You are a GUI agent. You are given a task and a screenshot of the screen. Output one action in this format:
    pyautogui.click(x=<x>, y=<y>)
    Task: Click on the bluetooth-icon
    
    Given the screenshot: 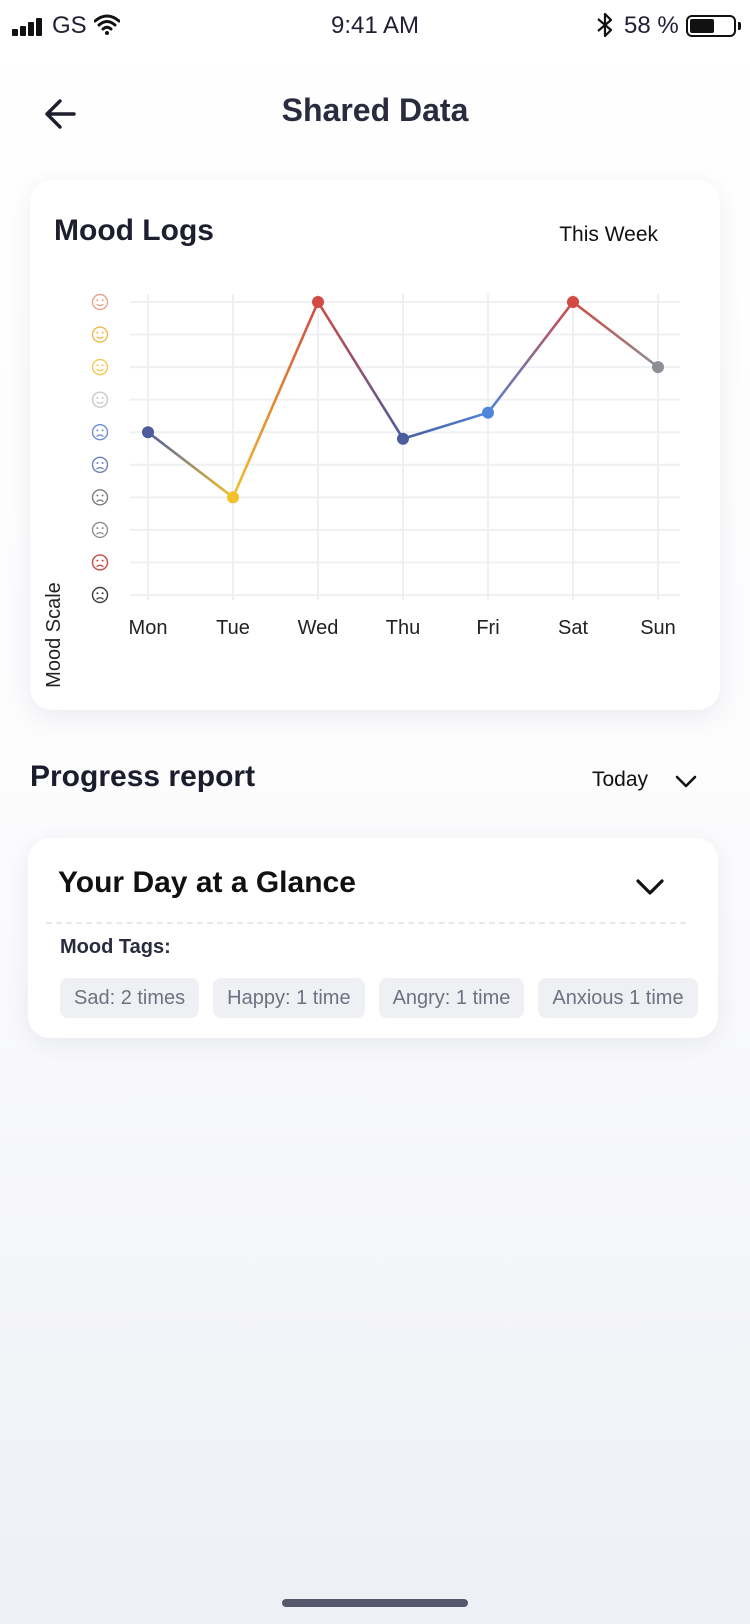 What is the action you would take?
    pyautogui.click(x=605, y=25)
    